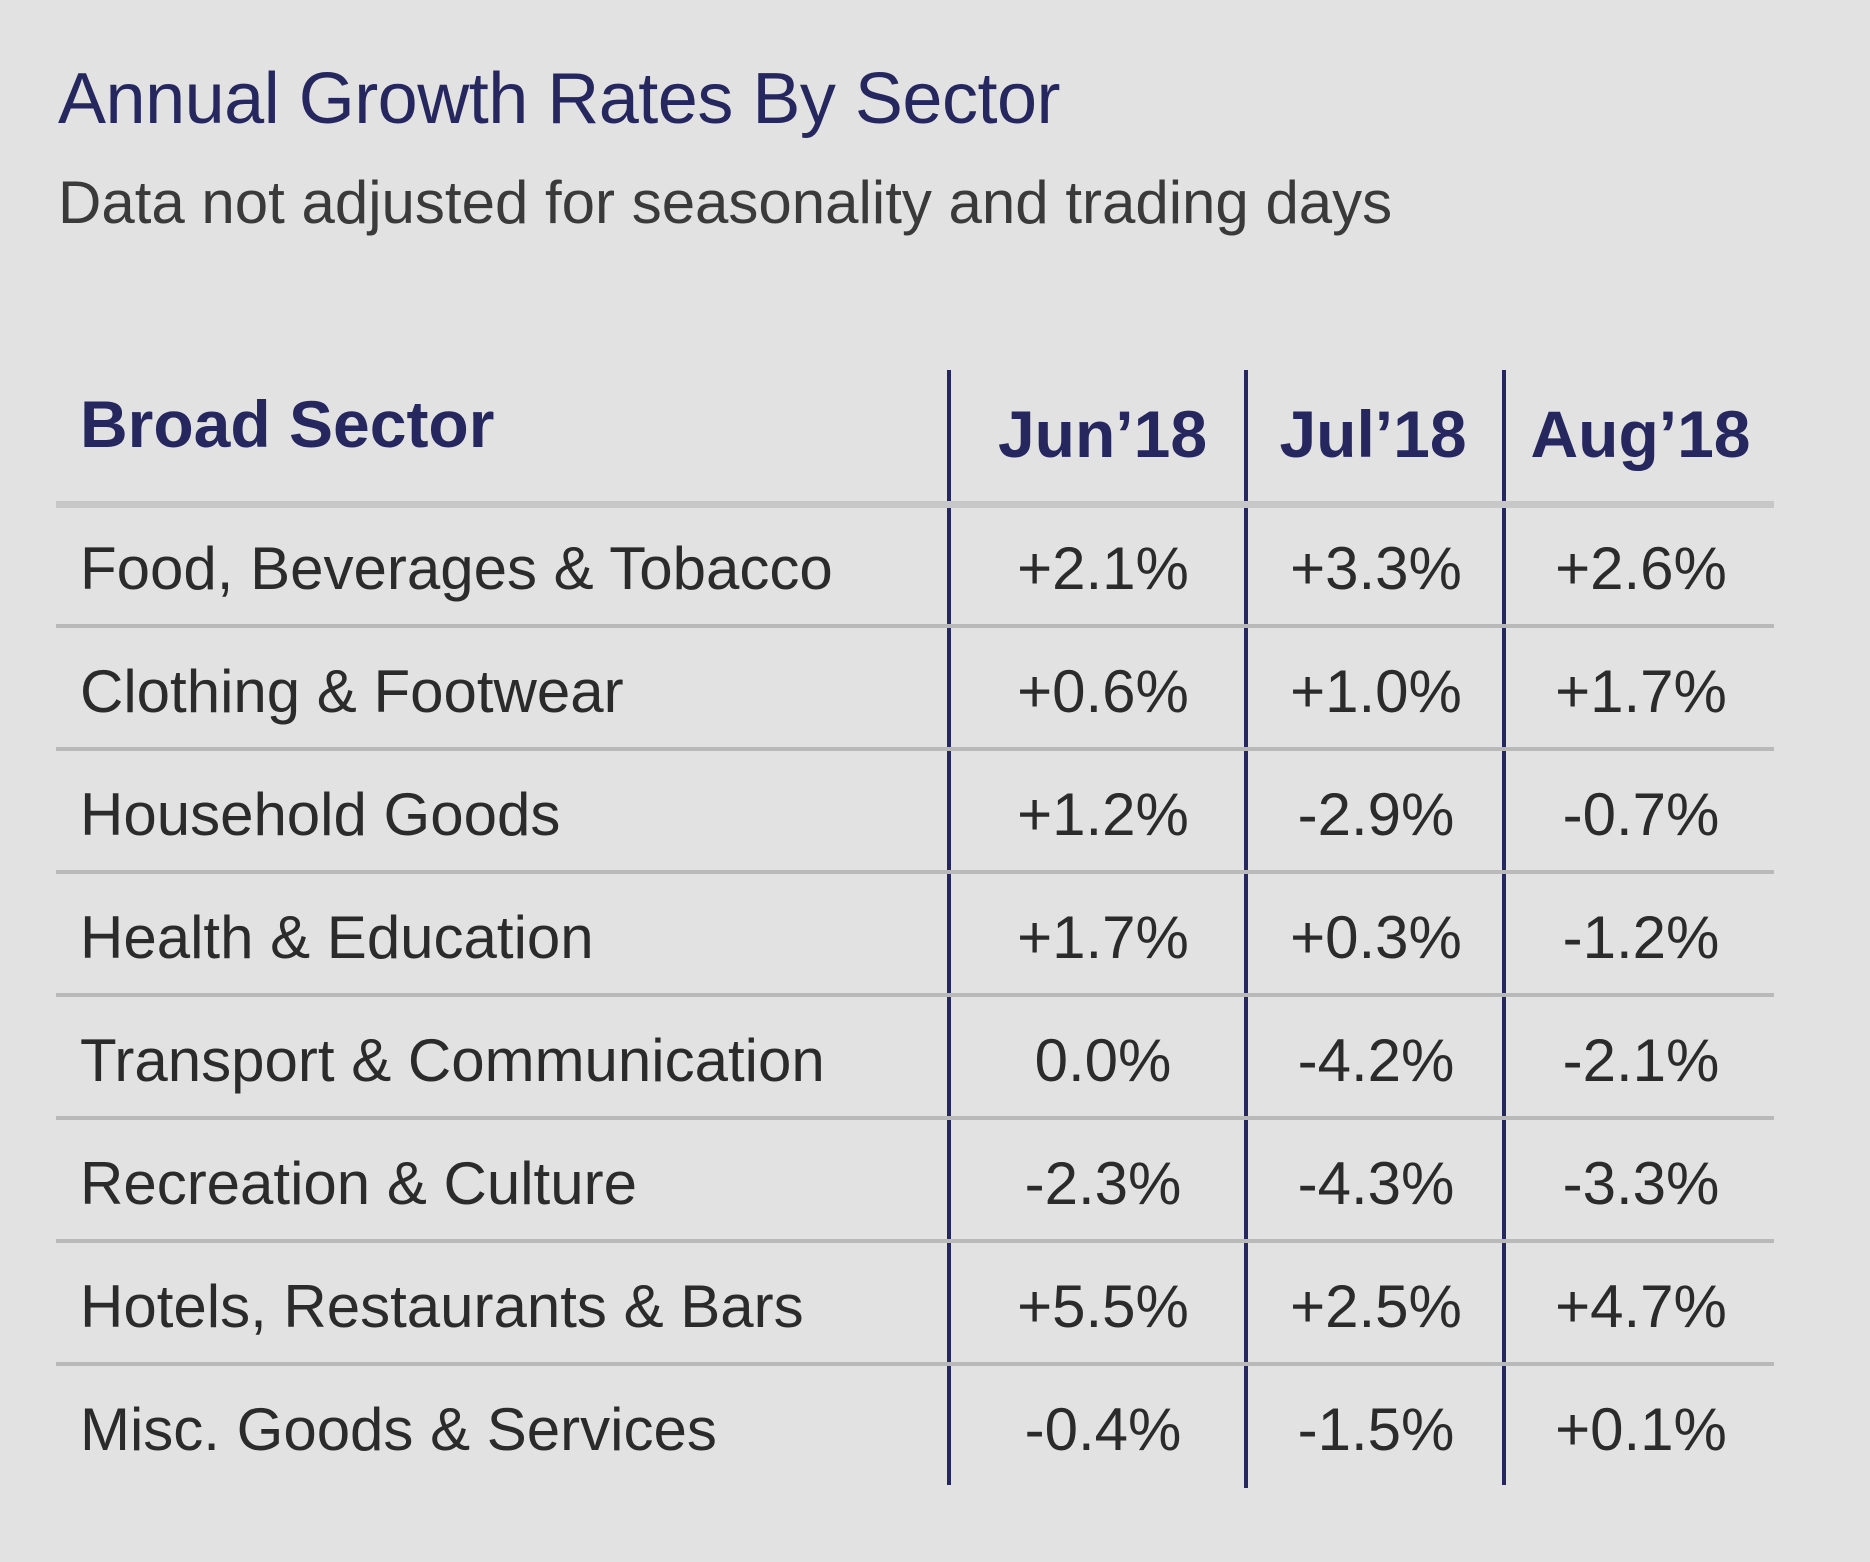 This screenshot has width=1870, height=1562. Describe the element at coordinates (1641, 1060) in the screenshot. I see `table-cell: -2.1%` at that location.